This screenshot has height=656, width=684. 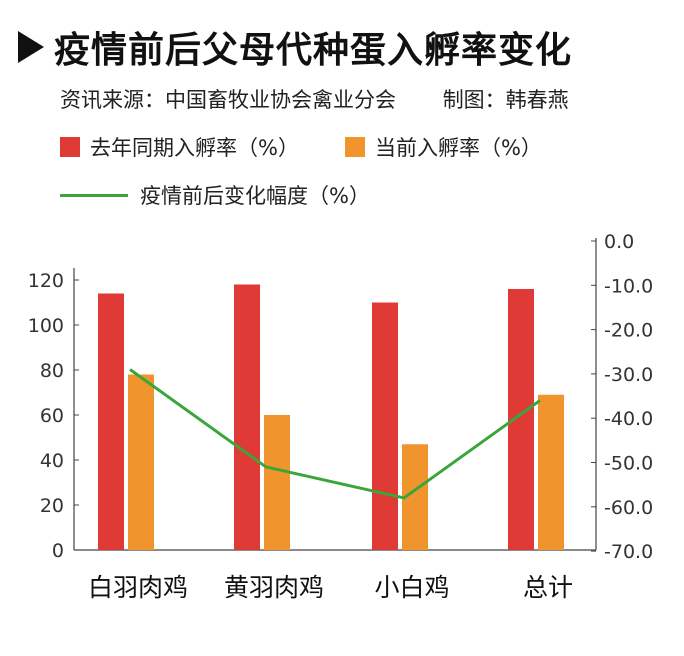 What do you see at coordinates (70, 147) in the screenshot?
I see `legend-swatch-last-year` at bounding box center [70, 147].